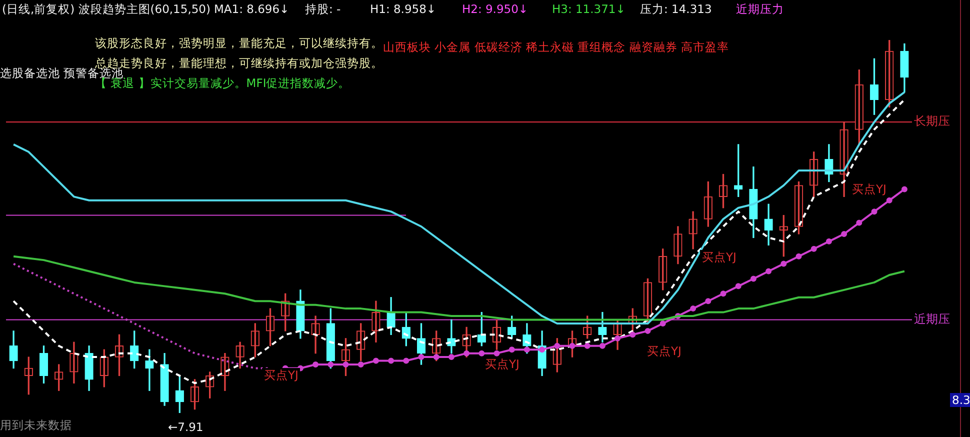 The width and height of the screenshot is (970, 437). What do you see at coordinates (760, 9) in the screenshot?
I see `text: 近期压力` at bounding box center [760, 9].